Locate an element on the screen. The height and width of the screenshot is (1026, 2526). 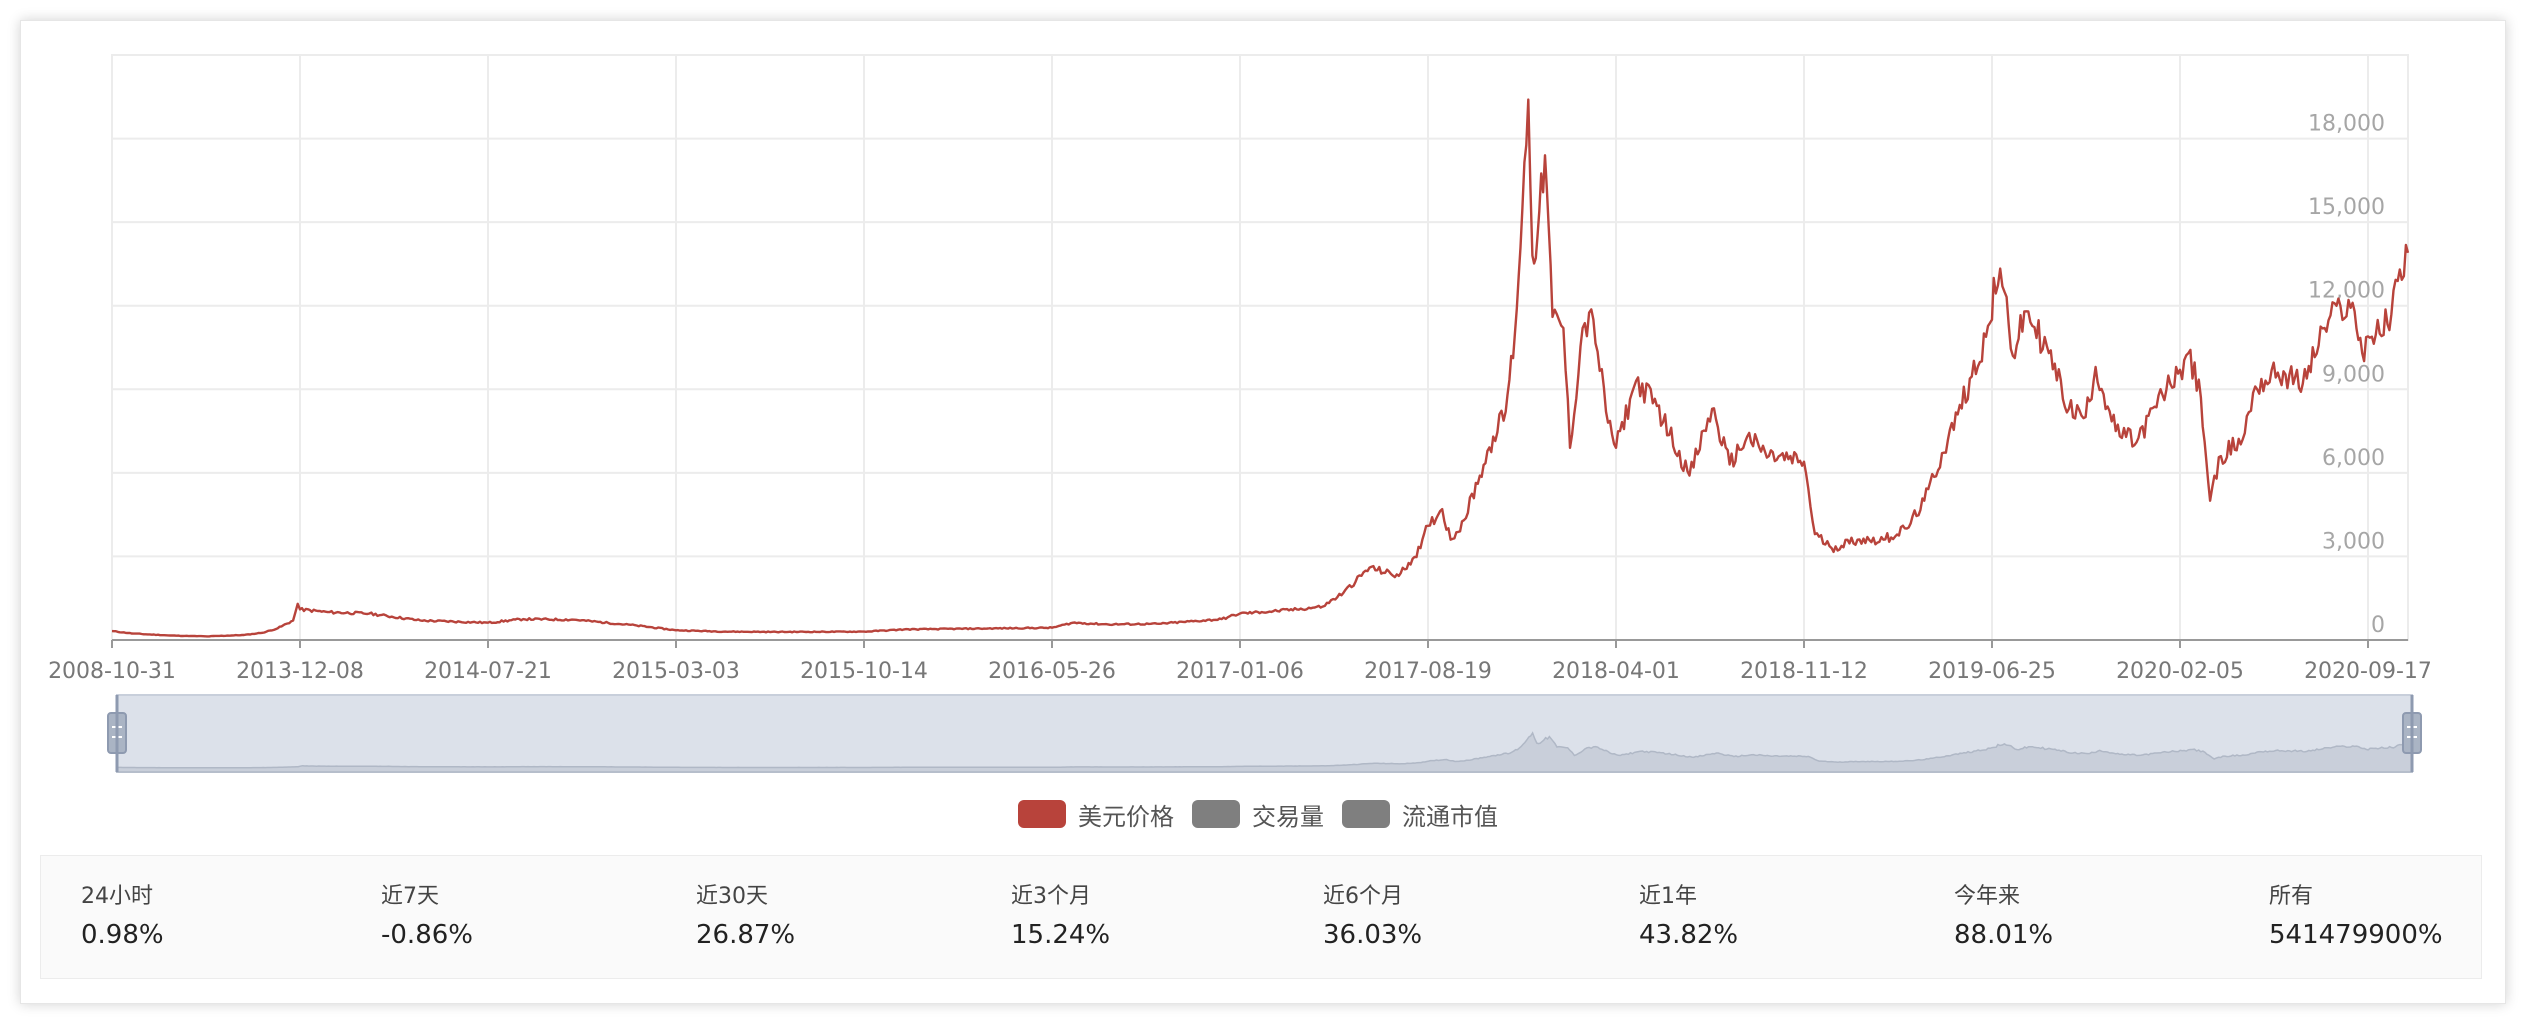
stat-label: 近7天 is located at coordinates (410, 896).